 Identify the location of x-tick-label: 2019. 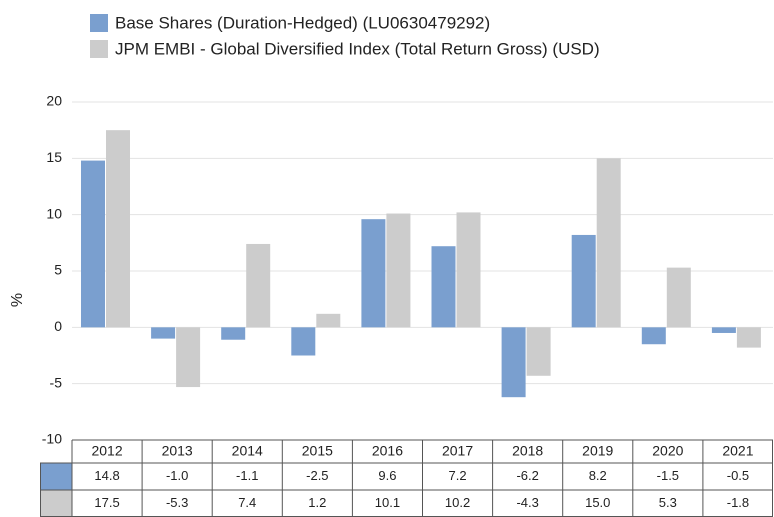
(597, 451).